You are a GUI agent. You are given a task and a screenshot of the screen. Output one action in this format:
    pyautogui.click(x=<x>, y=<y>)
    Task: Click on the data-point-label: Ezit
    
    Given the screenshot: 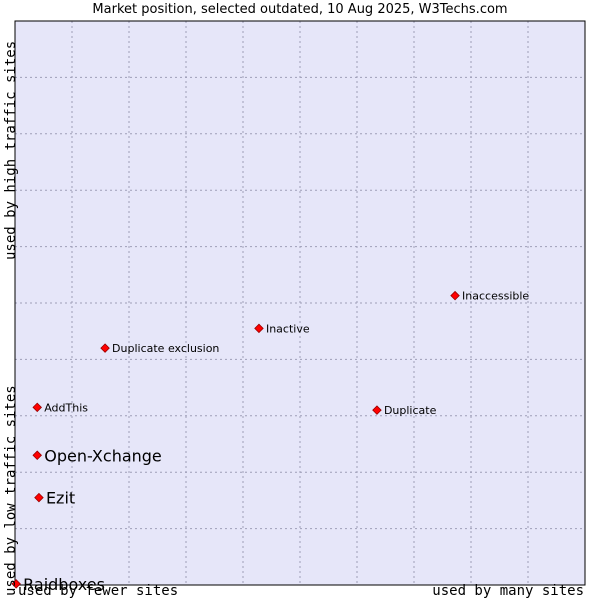 What is the action you would take?
    pyautogui.click(x=60, y=498)
    